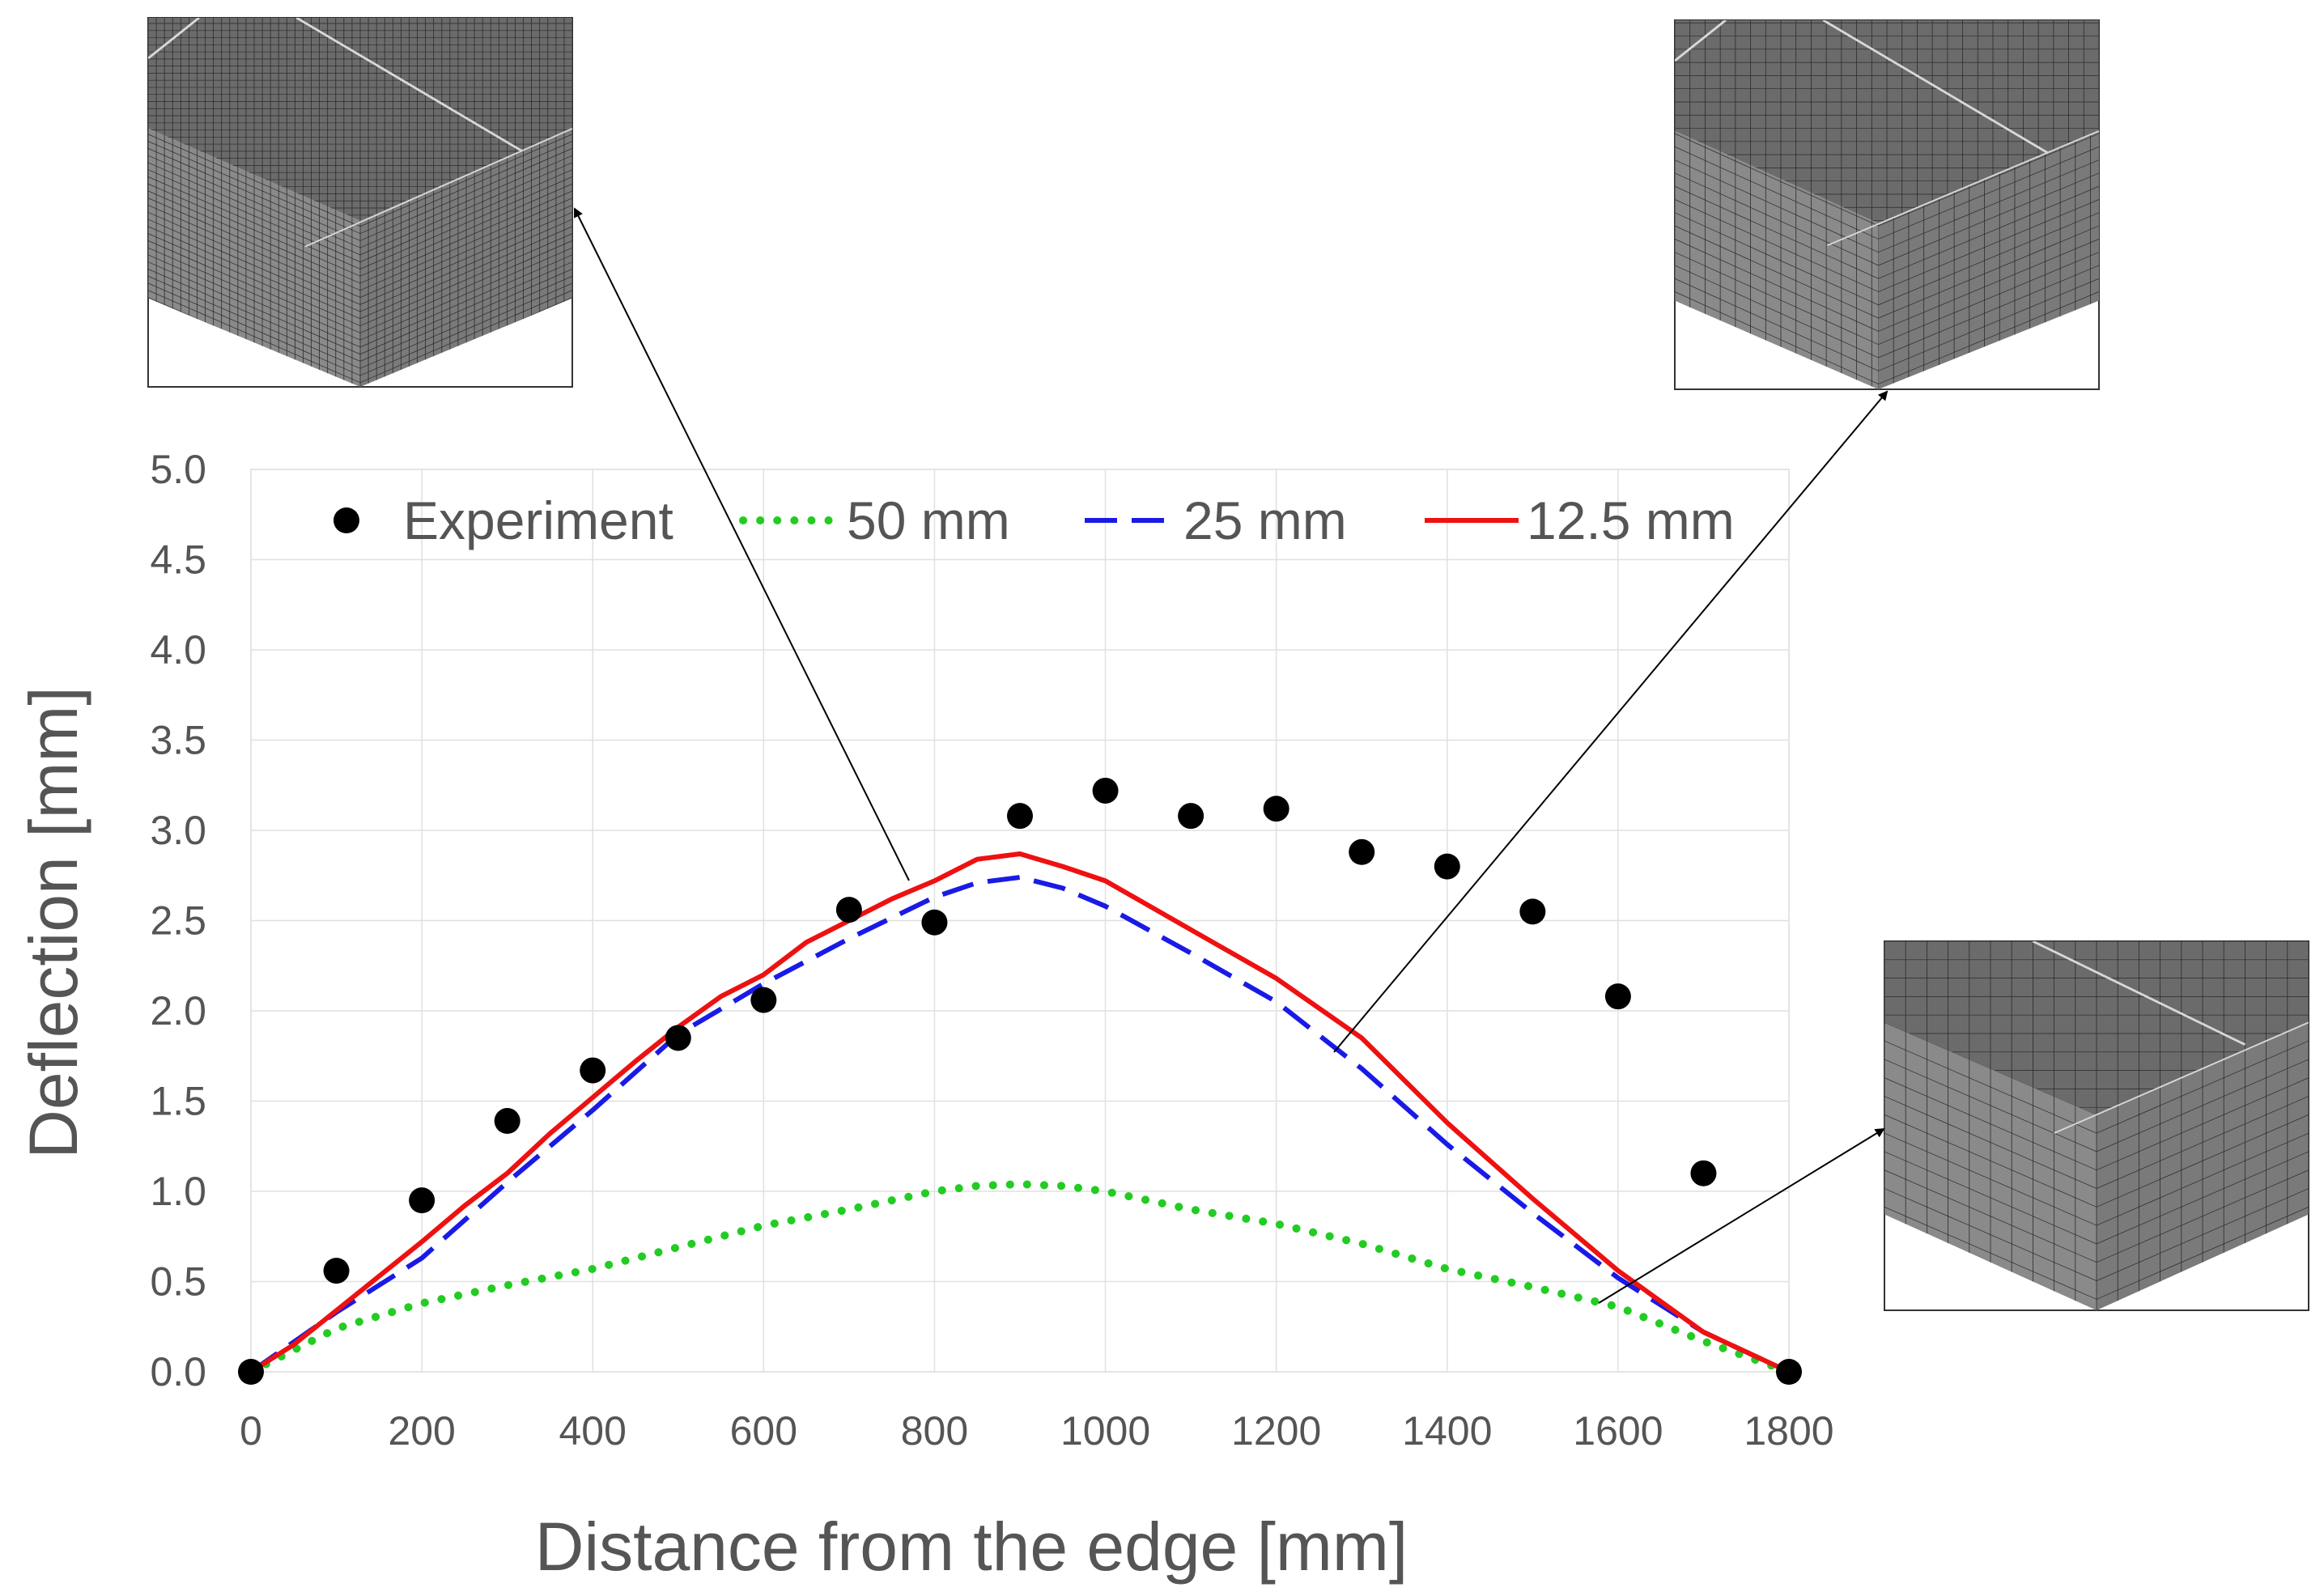  I want to click on y-tick-label: 2.5, so click(178, 921).